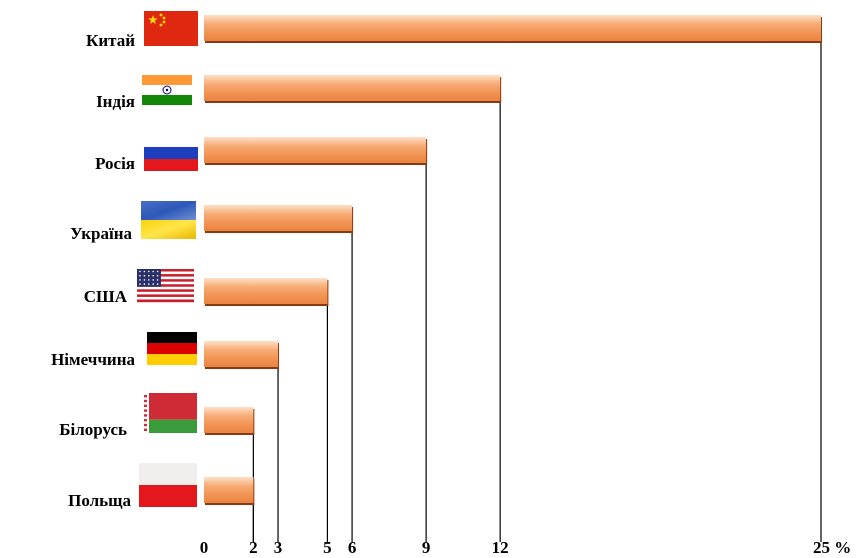  What do you see at coordinates (115, 101) in the screenshot?
I see `category-label: Індія` at bounding box center [115, 101].